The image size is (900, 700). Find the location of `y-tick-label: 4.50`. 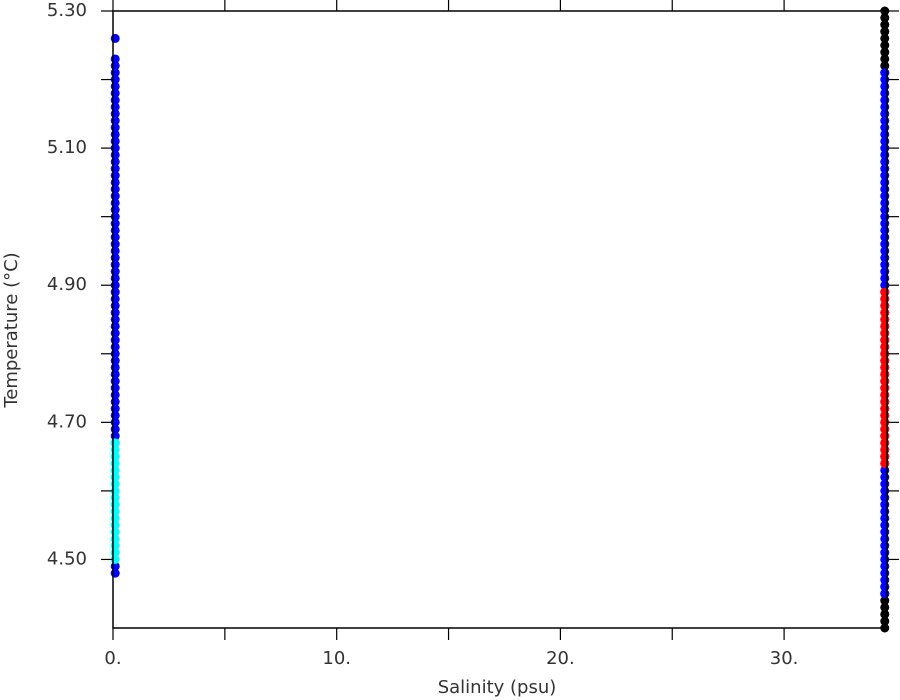

y-tick-label: 4.50 is located at coordinates (67, 558).